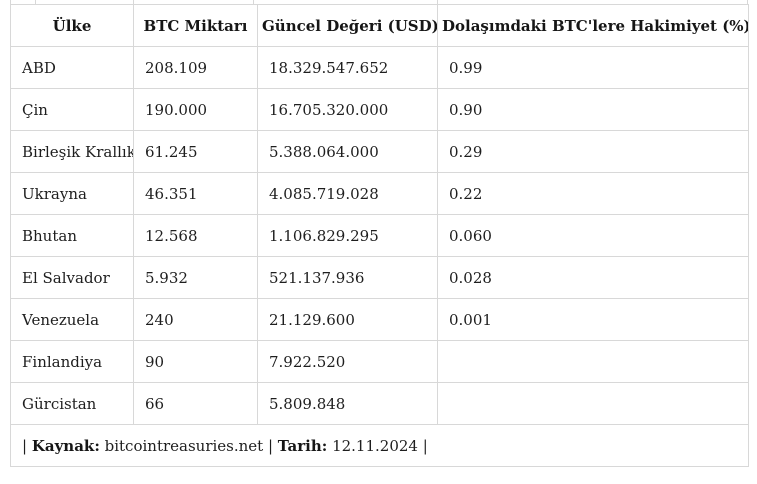 The height and width of the screenshot is (484, 757). Describe the element at coordinates (593, 193) in the screenshot. I see `cell-dominance: 0.22` at that location.